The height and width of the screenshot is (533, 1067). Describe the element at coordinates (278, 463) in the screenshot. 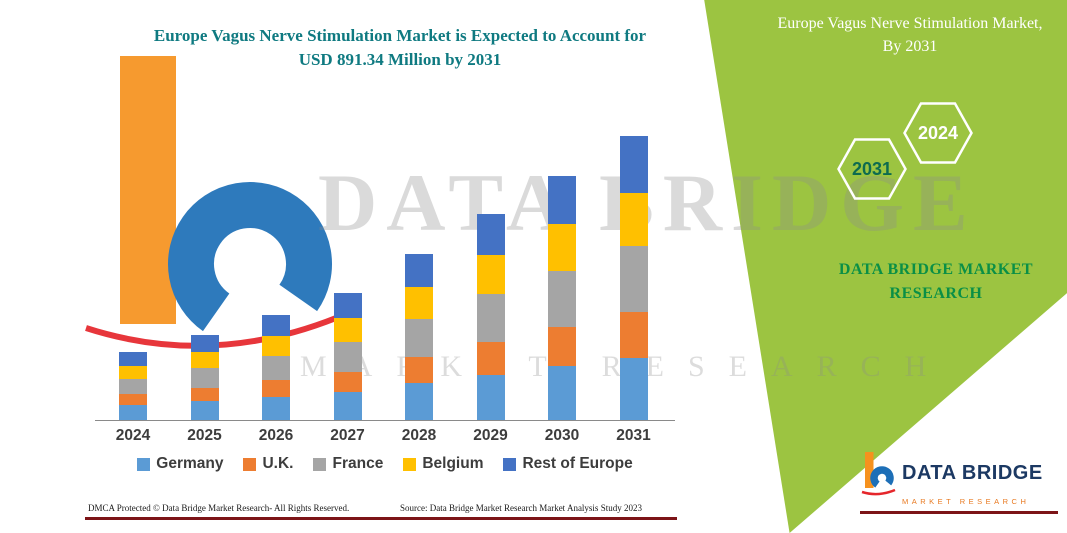

I see `legend-label: U.K.` at that location.